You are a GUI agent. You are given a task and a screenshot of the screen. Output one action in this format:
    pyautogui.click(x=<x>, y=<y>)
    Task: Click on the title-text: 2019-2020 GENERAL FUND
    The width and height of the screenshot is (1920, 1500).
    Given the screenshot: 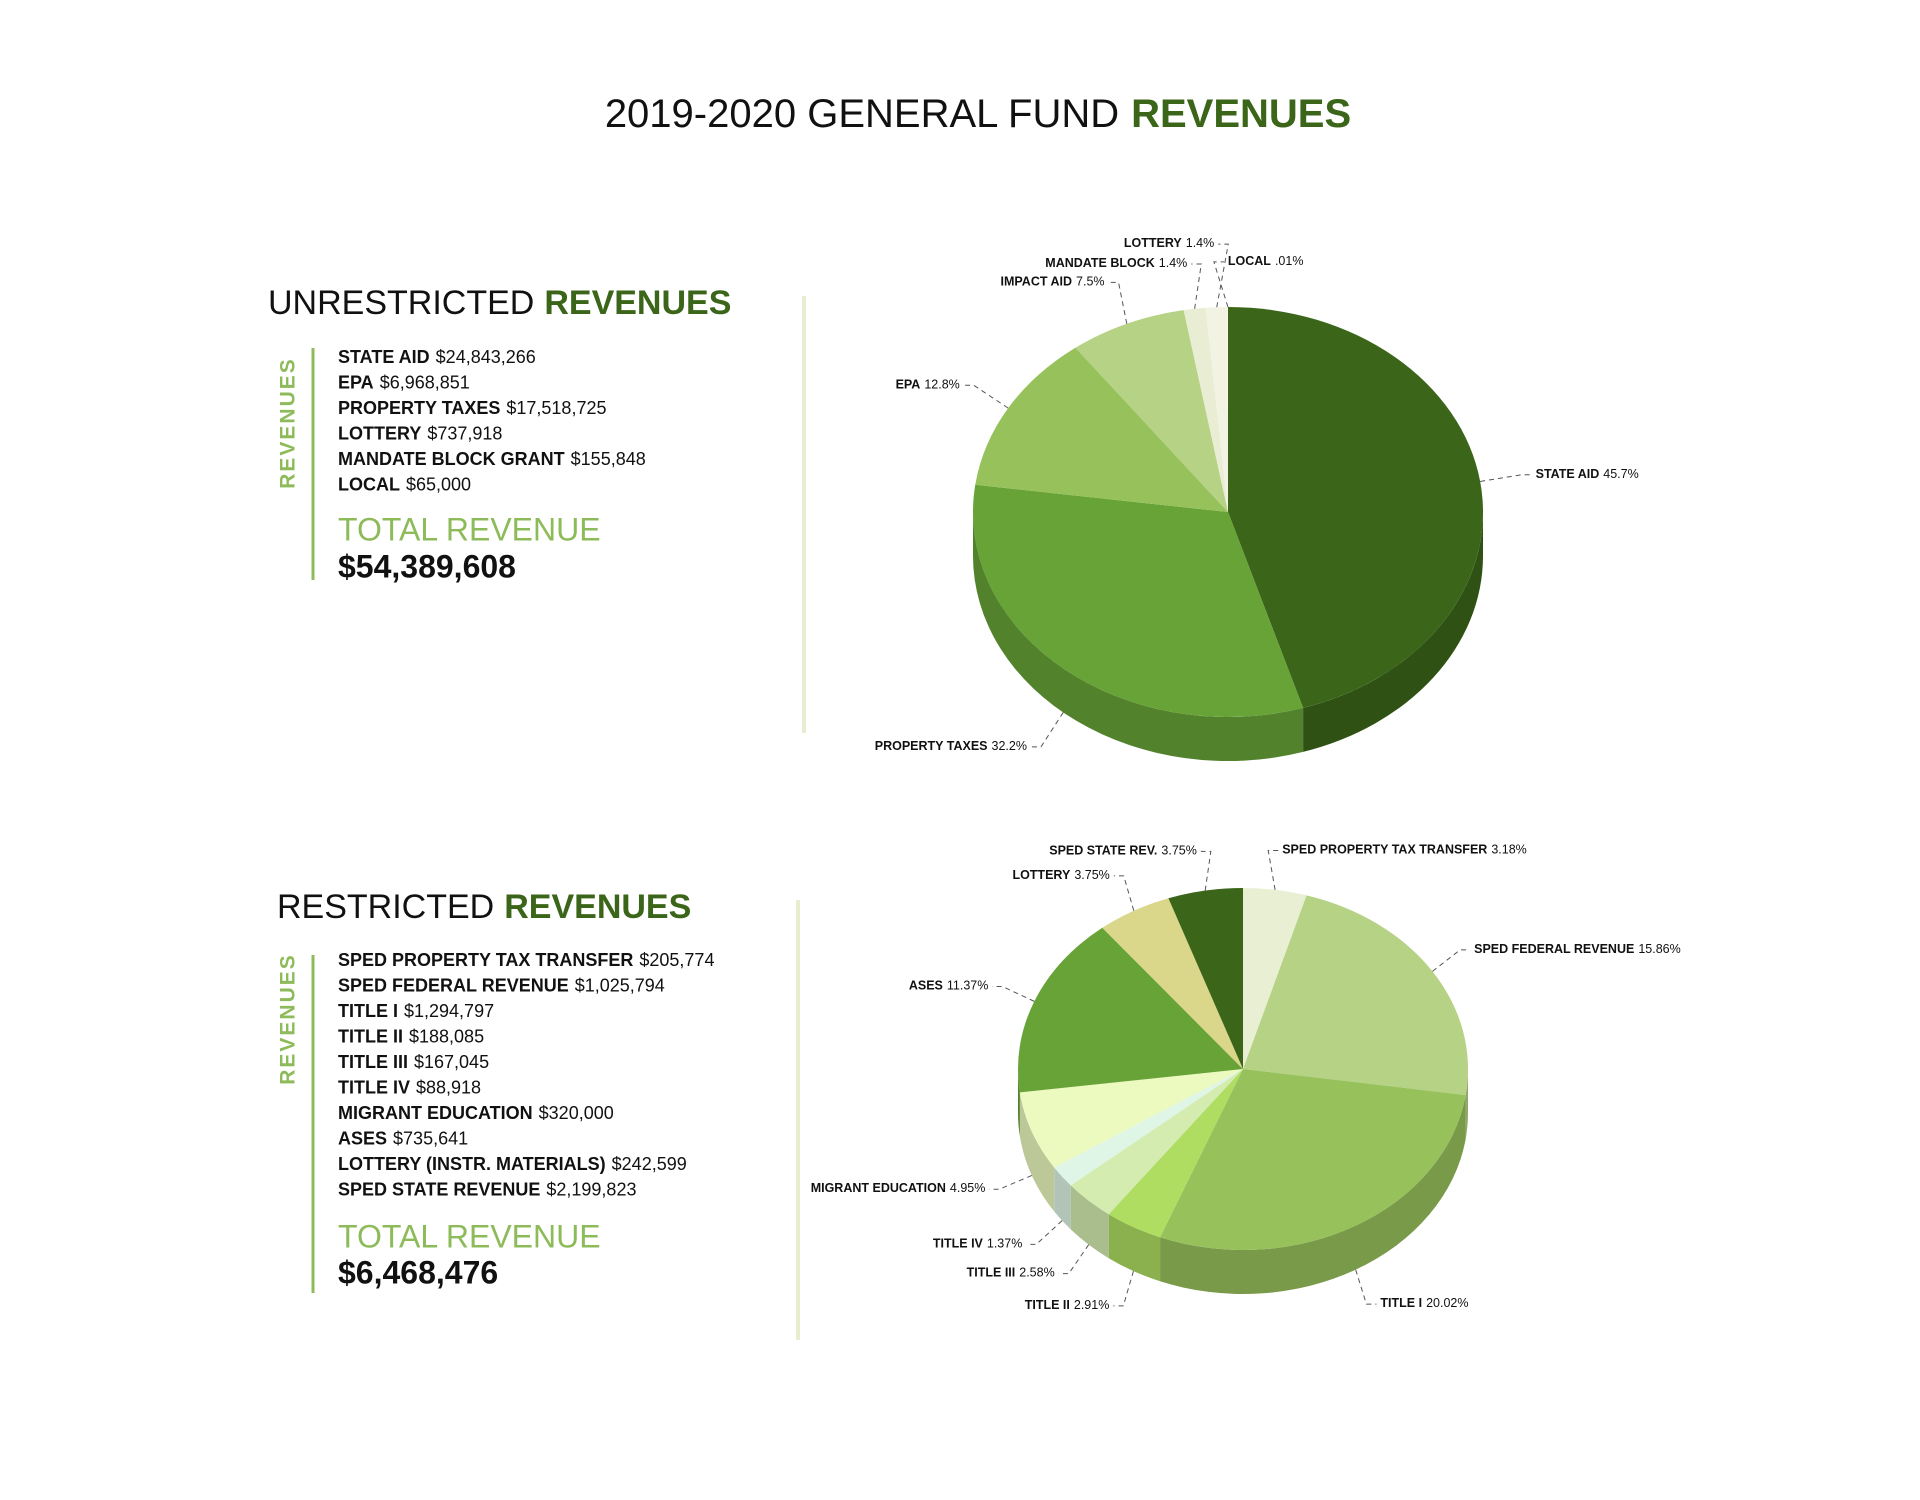 What is the action you would take?
    pyautogui.click(x=862, y=114)
    